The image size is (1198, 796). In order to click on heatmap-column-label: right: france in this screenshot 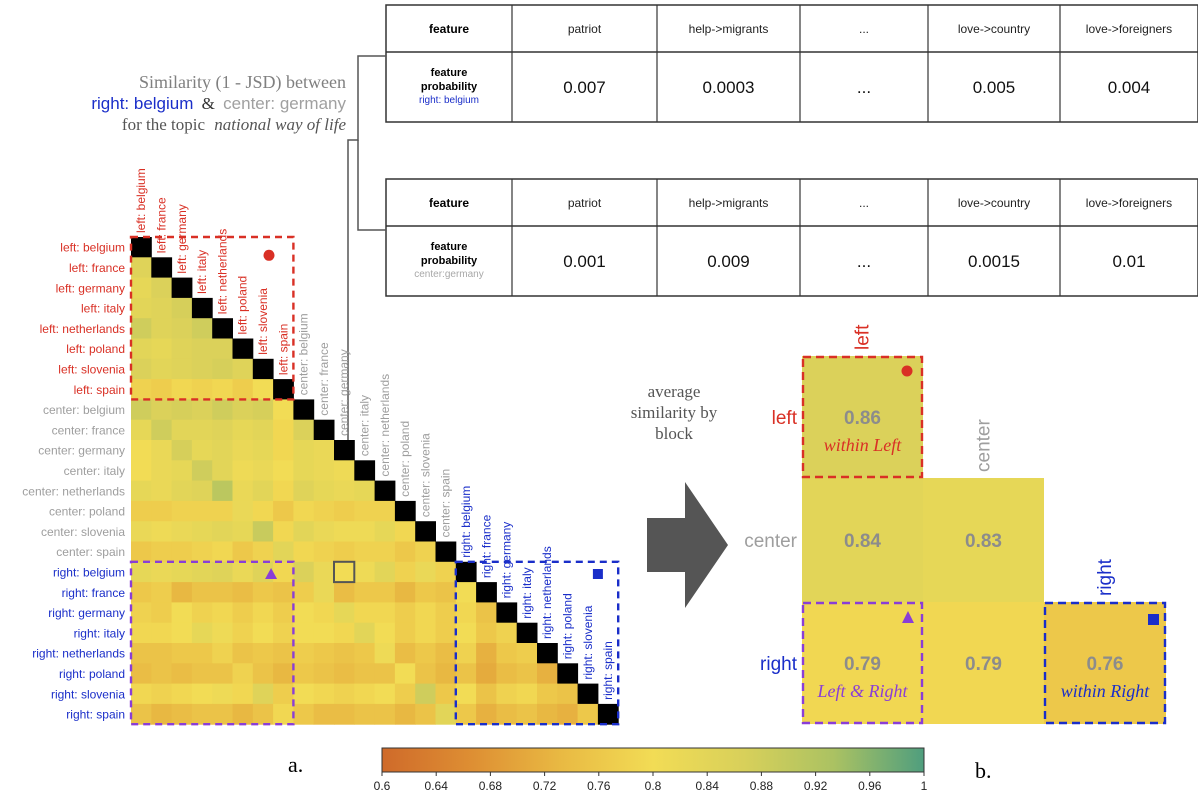, I will do `click(486, 546)`.